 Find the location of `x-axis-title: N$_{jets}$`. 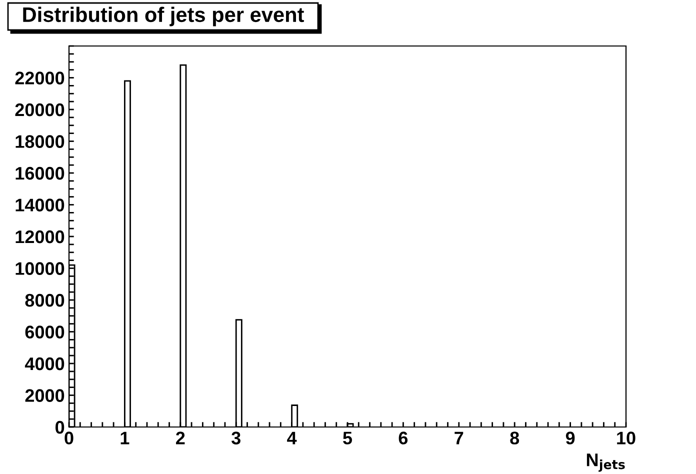

x-axis-title: N$_{jets}$ is located at coordinates (605, 463).